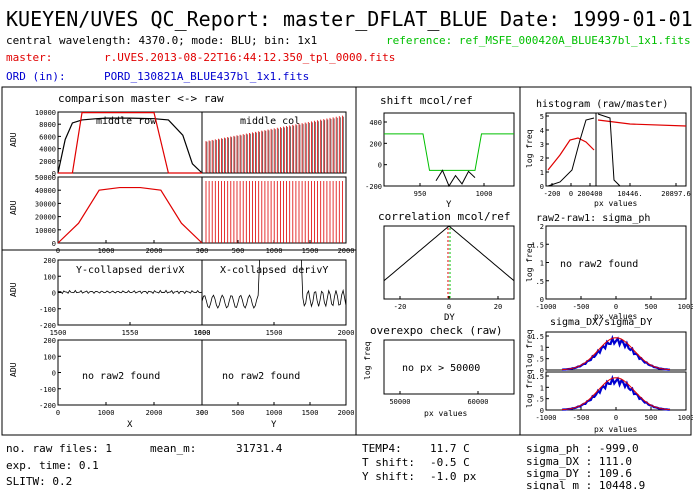 The width and height of the screenshot is (693, 494). What do you see at coordinates (426, 100) in the screenshot?
I see `shift-title: shift mcol/ref` at bounding box center [426, 100].